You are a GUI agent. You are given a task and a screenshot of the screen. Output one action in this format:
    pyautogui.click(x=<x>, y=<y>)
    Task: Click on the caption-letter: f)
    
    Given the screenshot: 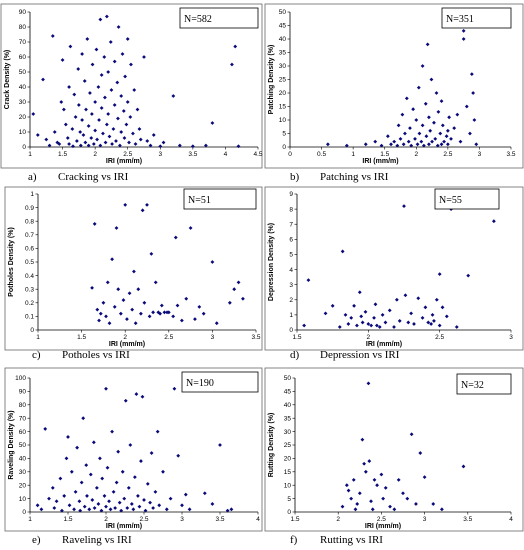 What is the action you would take?
    pyautogui.click(x=294, y=540)
    